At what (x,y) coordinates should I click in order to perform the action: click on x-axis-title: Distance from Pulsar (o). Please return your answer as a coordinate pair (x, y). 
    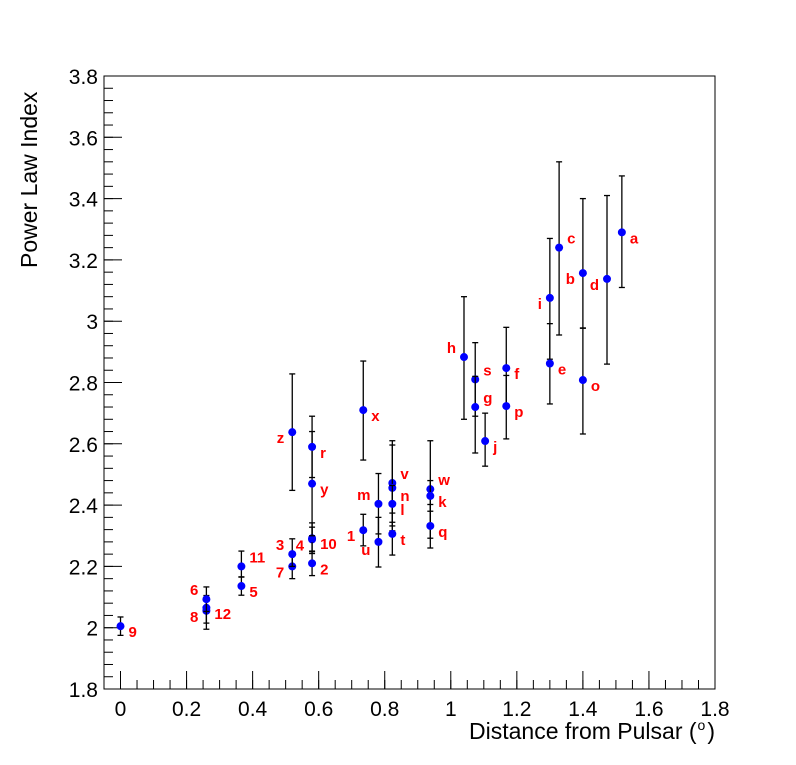
    Looking at the image, I should click on (592, 730).